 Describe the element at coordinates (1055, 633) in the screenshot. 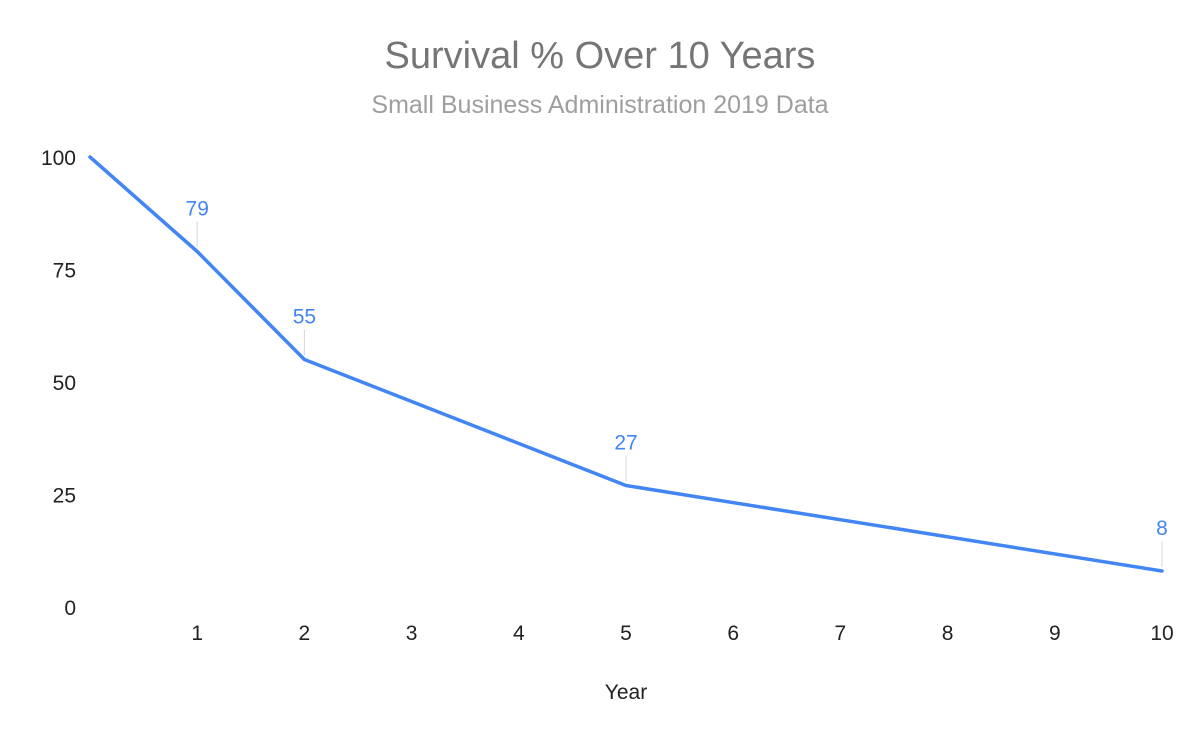

I see `x-tick-label: 9` at that location.